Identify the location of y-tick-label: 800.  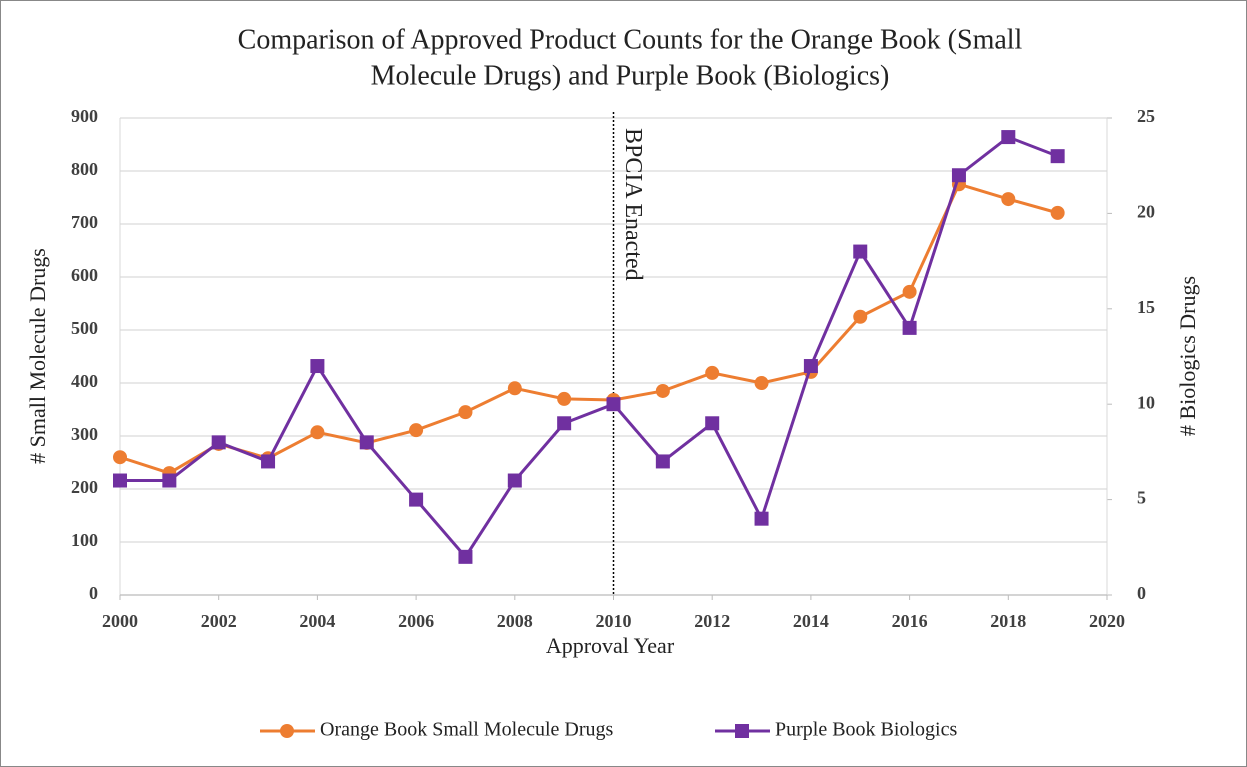
(84, 169).